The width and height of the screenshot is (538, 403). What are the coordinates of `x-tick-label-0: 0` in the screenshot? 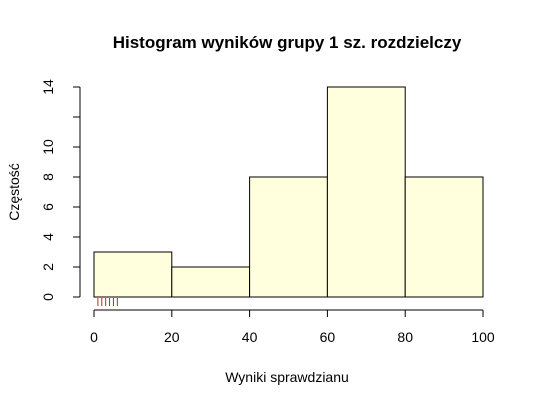 It's located at (94, 337).